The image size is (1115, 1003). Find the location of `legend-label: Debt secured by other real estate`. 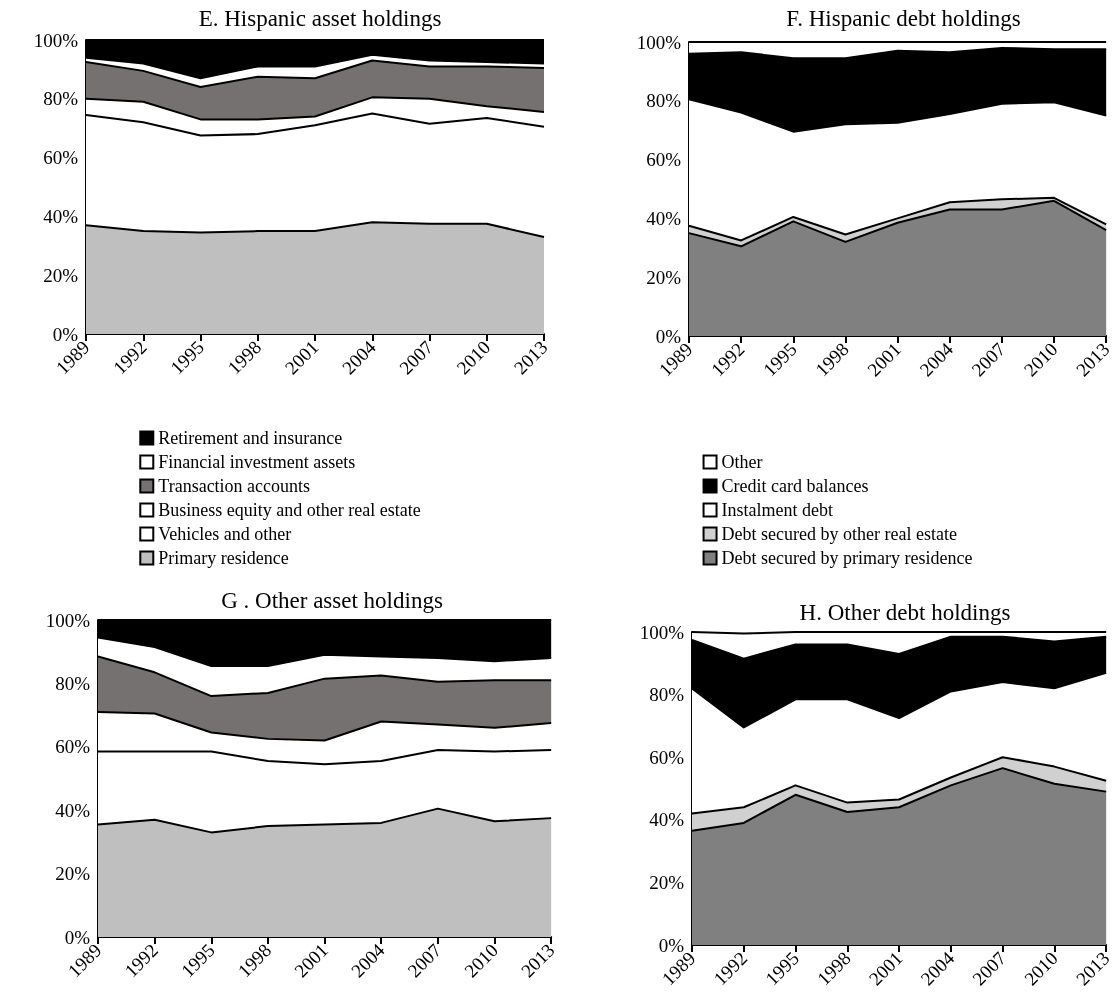

legend-label: Debt secured by other real estate is located at coordinates (839, 534).